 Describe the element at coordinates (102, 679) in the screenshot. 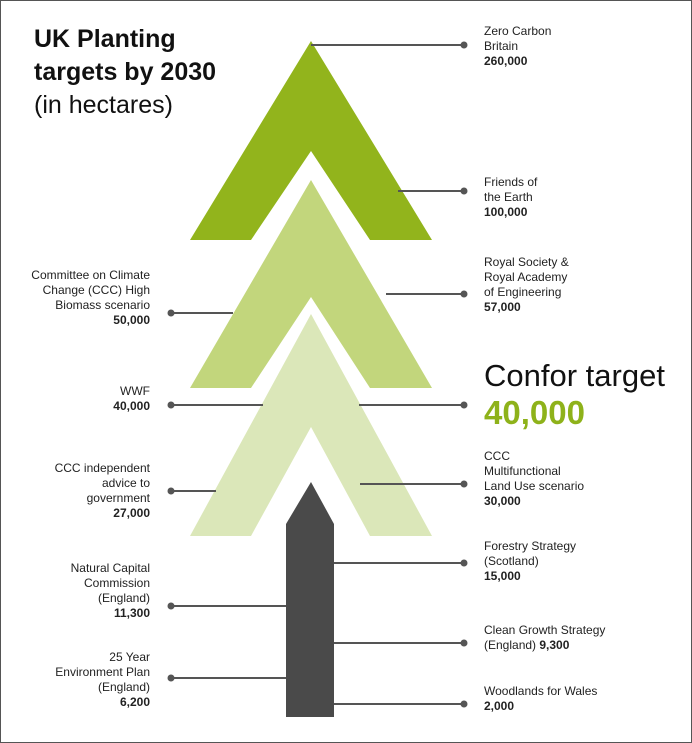

I see `label-25-year-environment-plan: 25 Year Environment Plan (England) 6,200` at that location.